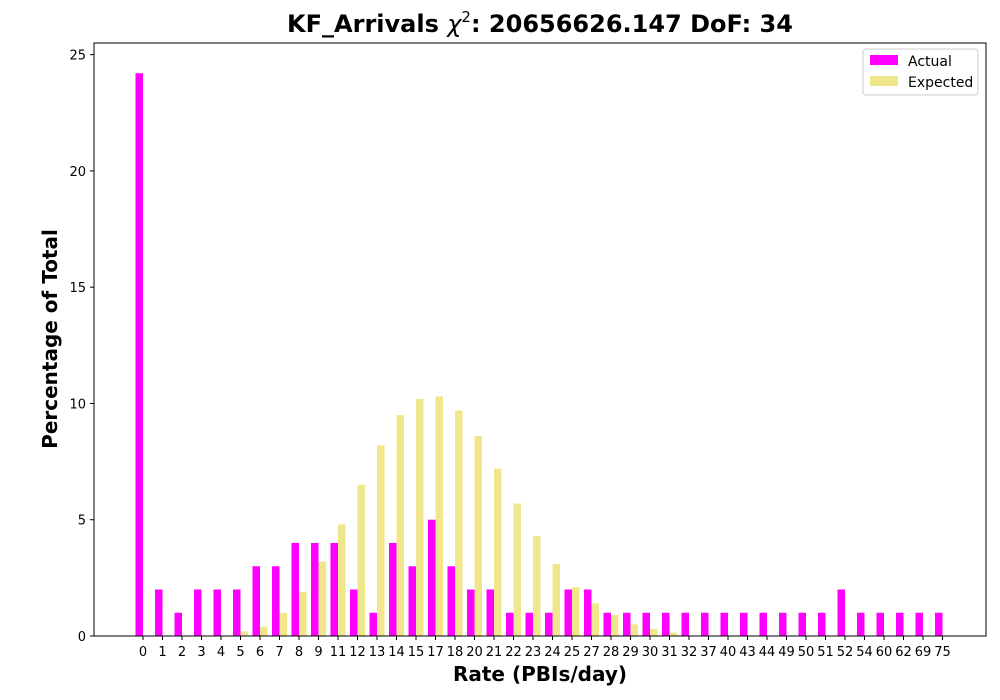 This screenshot has height=700, width=1000. I want to click on legend-label-expected: Expected, so click(940, 83).